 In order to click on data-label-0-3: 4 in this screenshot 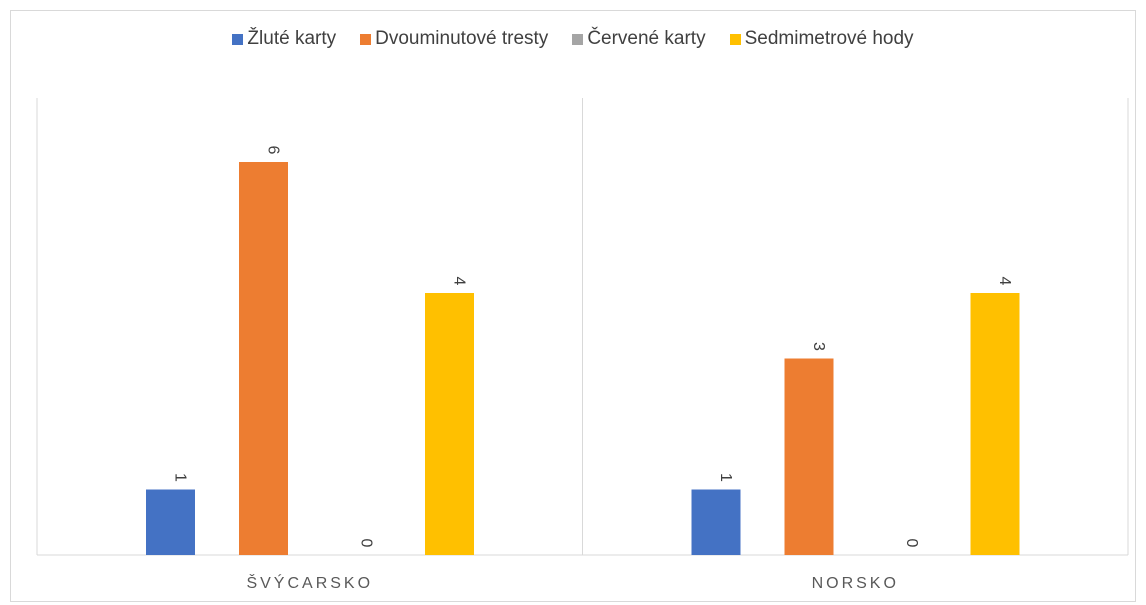, I will do `click(459, 281)`.